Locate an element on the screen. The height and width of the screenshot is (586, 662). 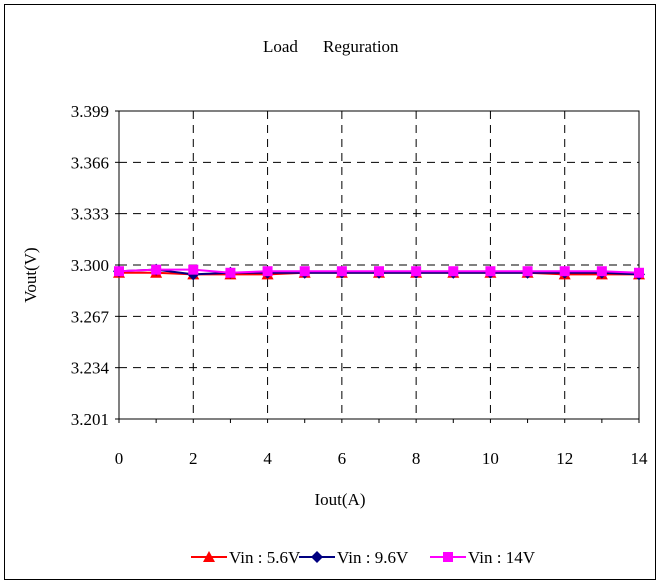
x-tick-label: 2 is located at coordinates (193, 458).